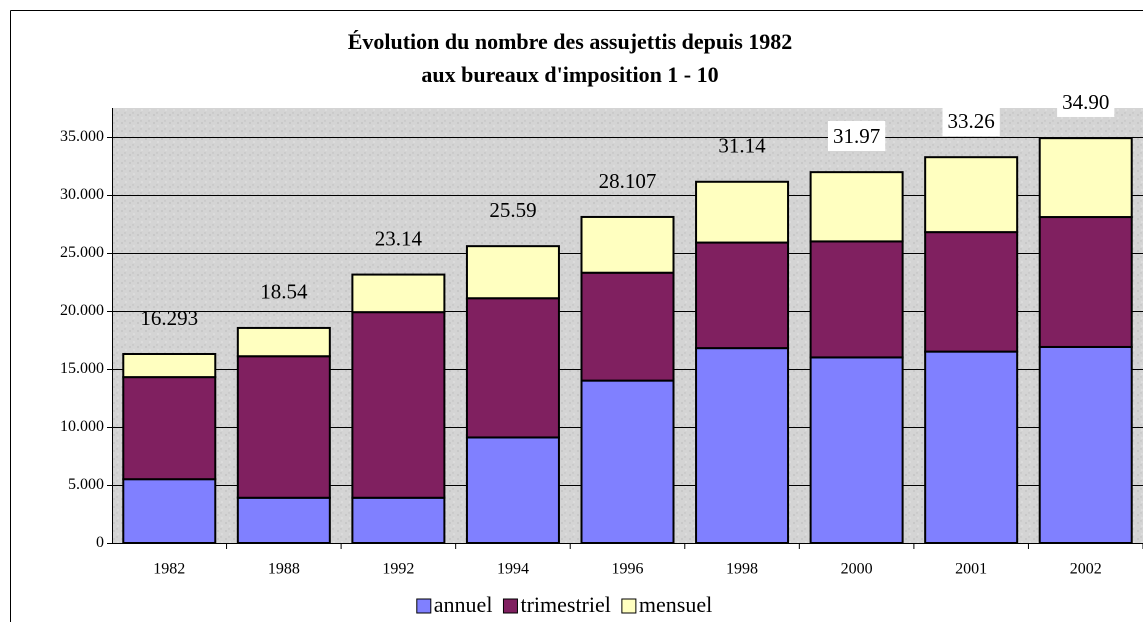  I want to click on x-tick-label: 1996, so click(628, 569).